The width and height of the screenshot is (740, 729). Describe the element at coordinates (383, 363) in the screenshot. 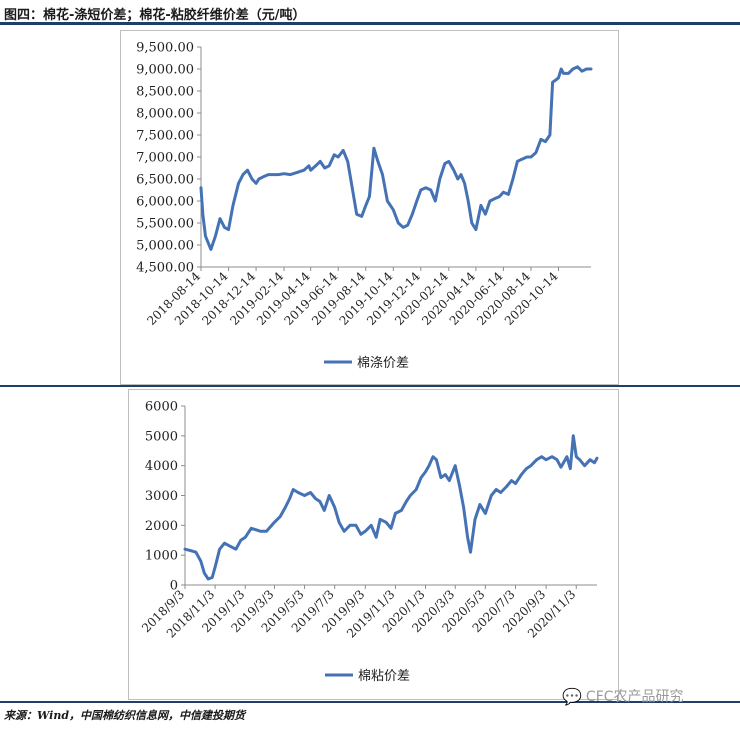

I see `chart1-legend-label: 棉涤价差` at that location.